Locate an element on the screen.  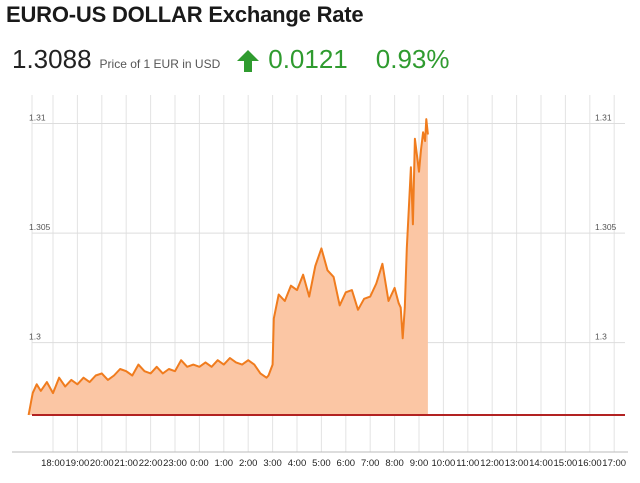
x-tick-label: 2:00 is located at coordinates (248, 463).